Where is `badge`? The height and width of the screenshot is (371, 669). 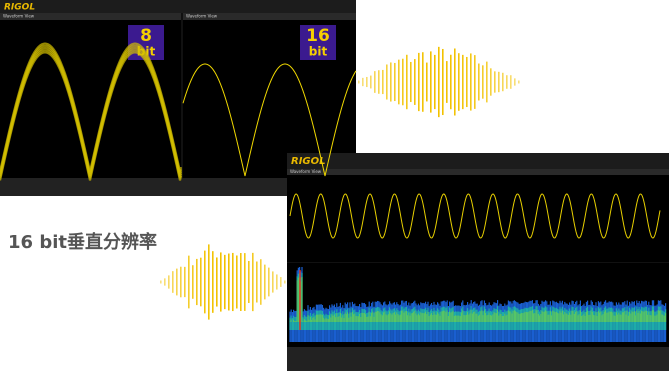
badge is located at coordinates (318, 42).